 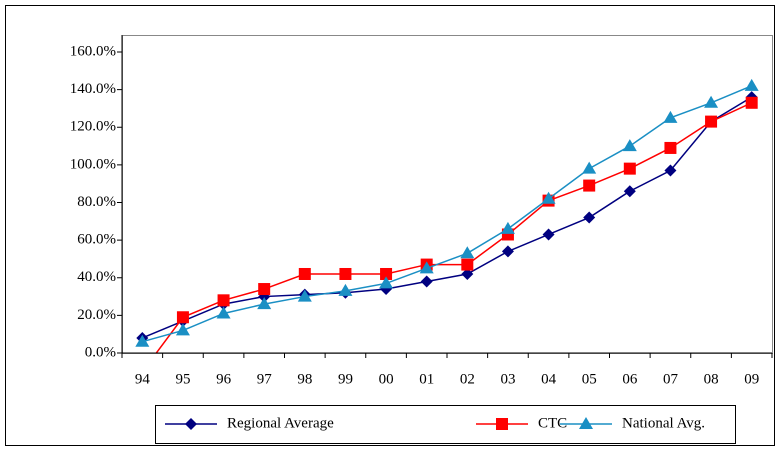 I want to click on y-tick-label: 20.0%, so click(x=96, y=315).